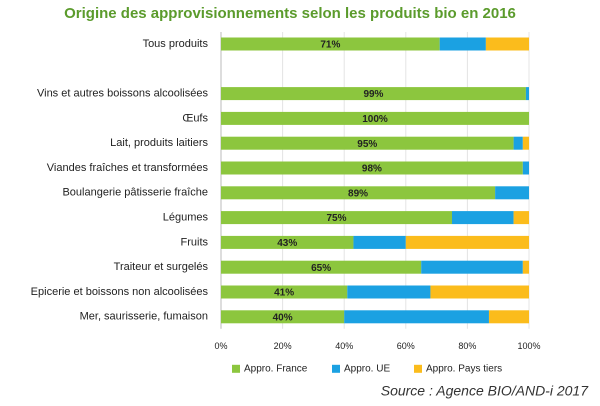 The image size is (600, 406). Describe the element at coordinates (276, 368) in the screenshot. I see `legend-label: Appro. France` at that location.